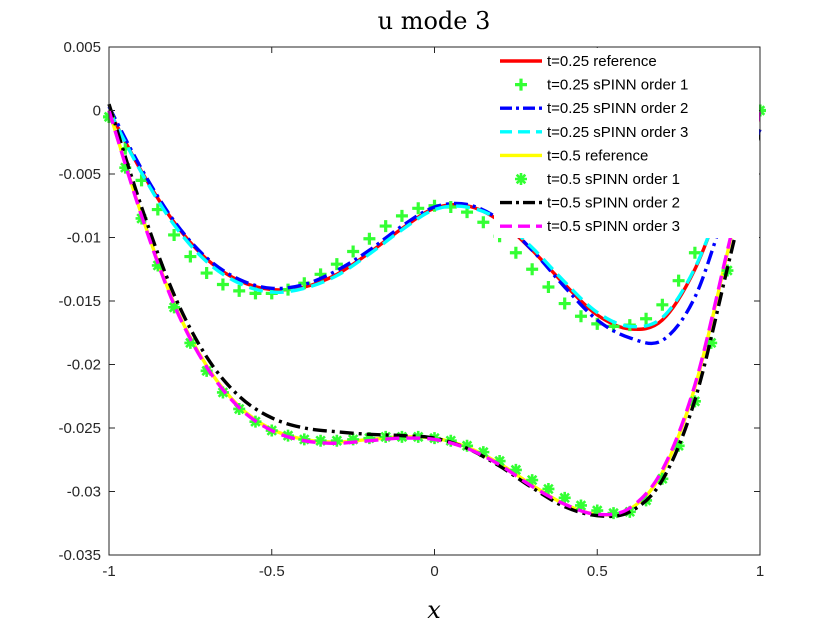  I want to click on series-2-point-19-shape, so click(401, 215).